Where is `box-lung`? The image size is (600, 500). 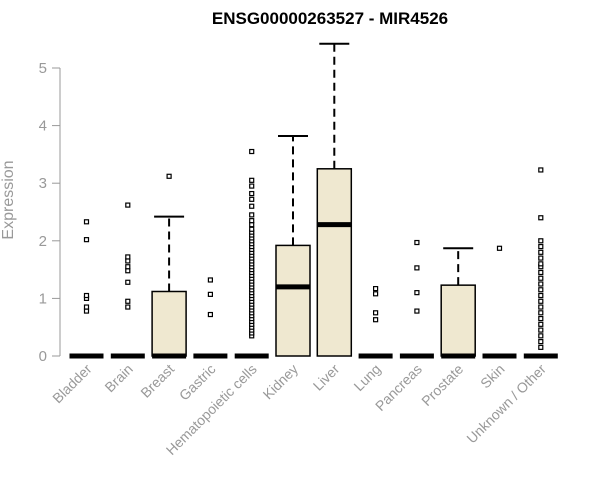 box-lung is located at coordinates (375, 322).